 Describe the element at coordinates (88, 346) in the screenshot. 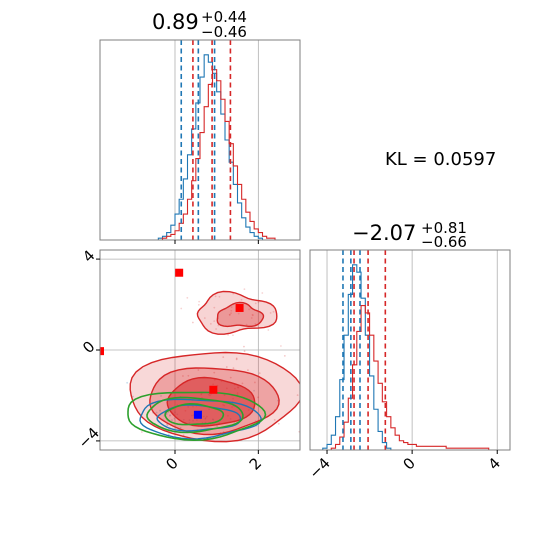

I see `y-tick-label-1: 0` at that location.